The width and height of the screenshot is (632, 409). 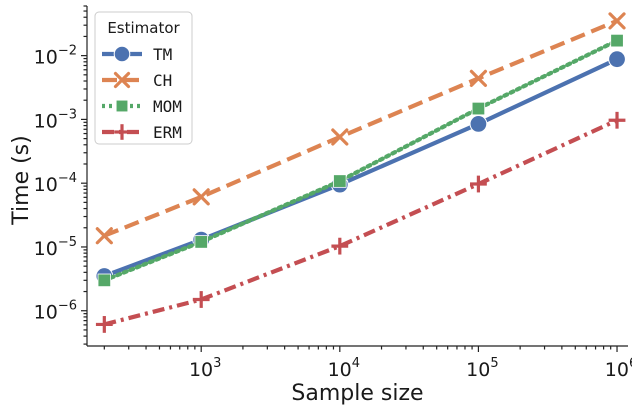 I want to click on legend-marker-erm, so click(x=122, y=132).